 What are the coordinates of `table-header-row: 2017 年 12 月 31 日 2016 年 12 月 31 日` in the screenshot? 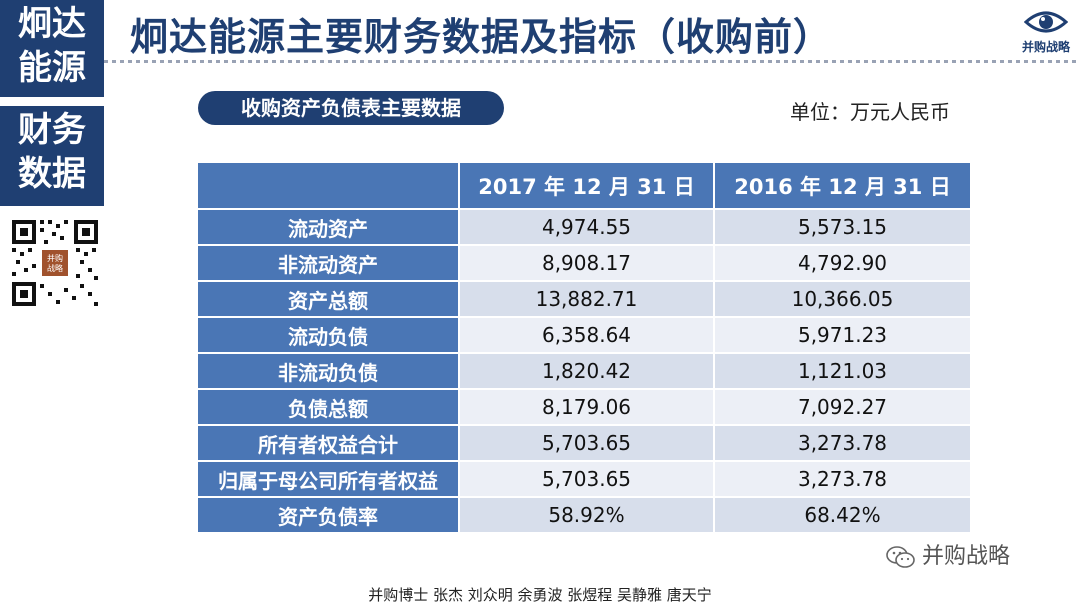 It's located at (584, 185).